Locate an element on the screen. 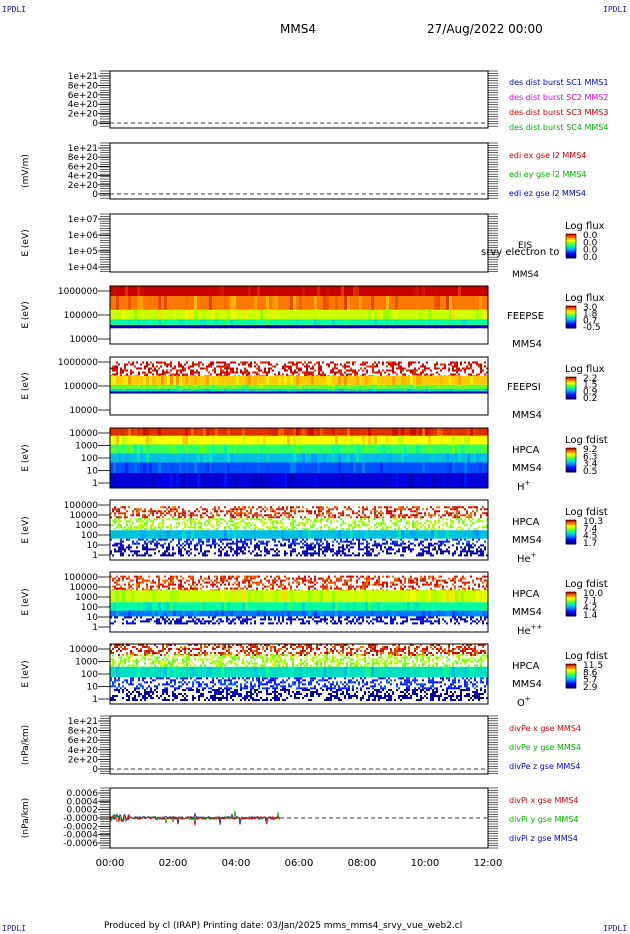 The width and height of the screenshot is (630, 934). y-tick-label: 1000 is located at coordinates (86, 526).